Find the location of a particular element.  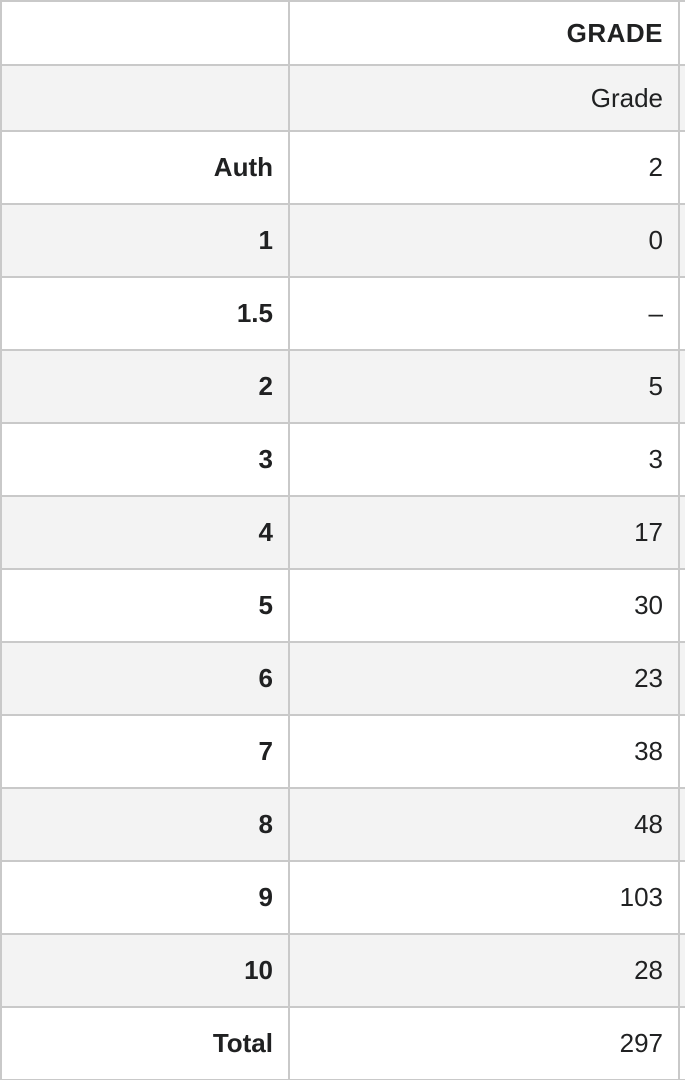

header-empty-cell is located at coordinates (145, 33).